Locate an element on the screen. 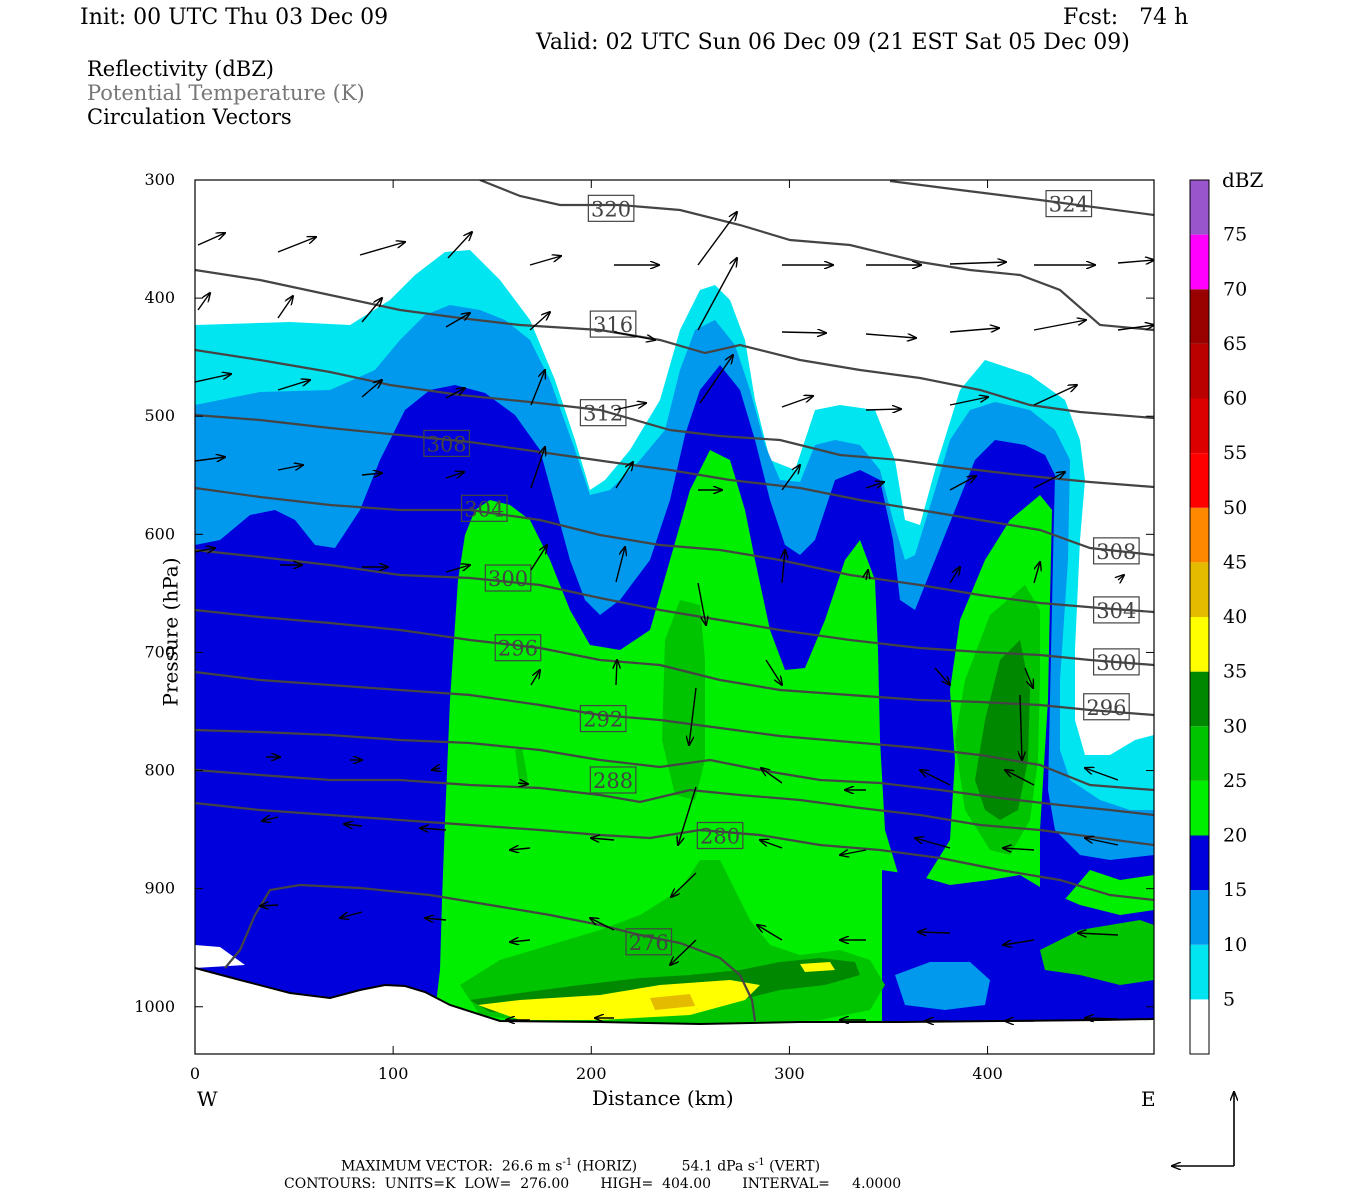  dbz-25-blob-c is located at coordinates (521, 768).